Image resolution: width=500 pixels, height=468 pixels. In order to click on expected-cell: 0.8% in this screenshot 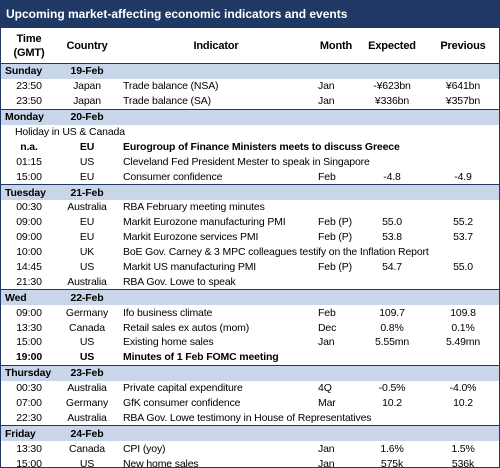, I will do `click(392, 327)`.